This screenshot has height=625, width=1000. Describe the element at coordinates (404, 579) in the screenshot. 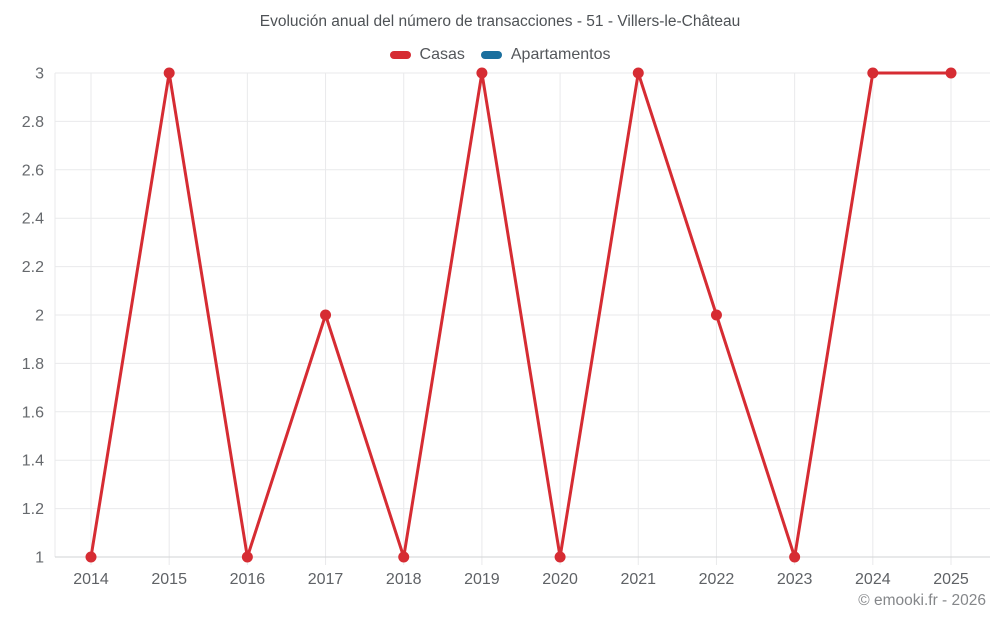

I see `x-axis-tick-label: 2018` at that location.